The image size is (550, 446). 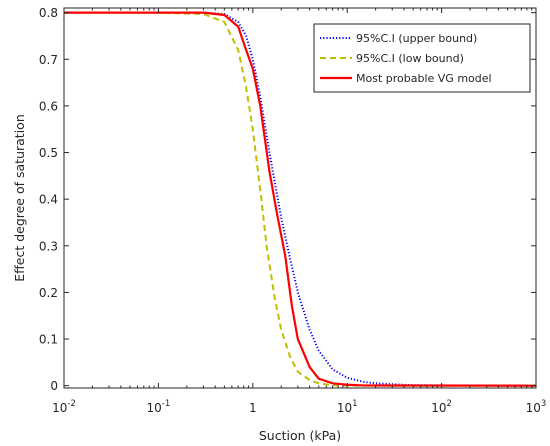 I want to click on x-tick-label: 10⁻¹, so click(x=159, y=407).